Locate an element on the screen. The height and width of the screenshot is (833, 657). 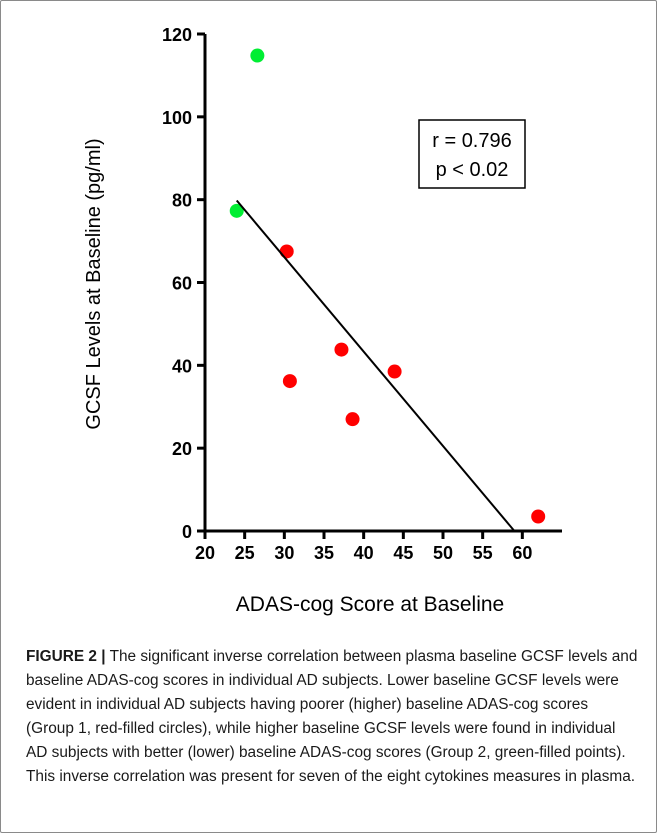
y-tick-label: 120 is located at coordinates (177, 35).